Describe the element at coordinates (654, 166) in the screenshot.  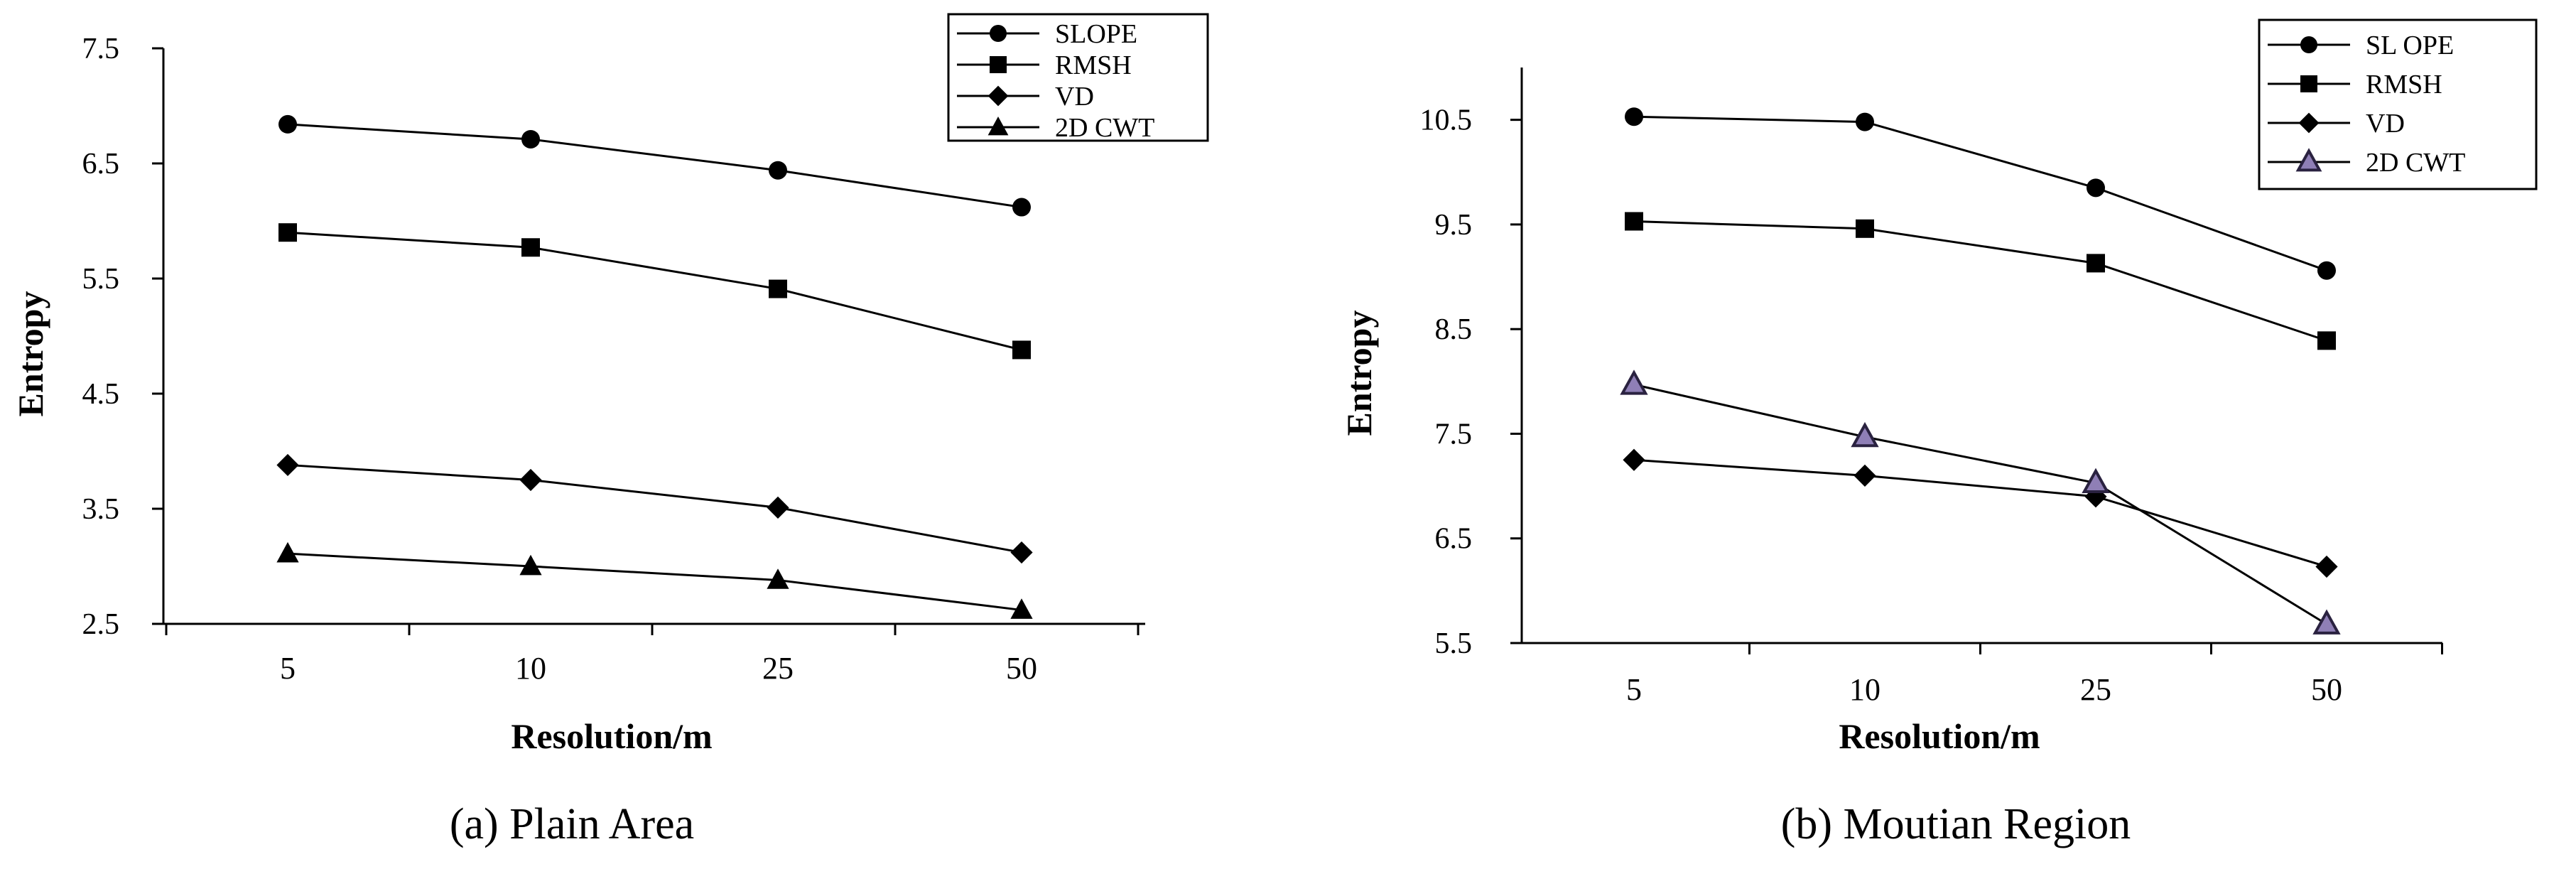
I see `series-slope-line` at that location.